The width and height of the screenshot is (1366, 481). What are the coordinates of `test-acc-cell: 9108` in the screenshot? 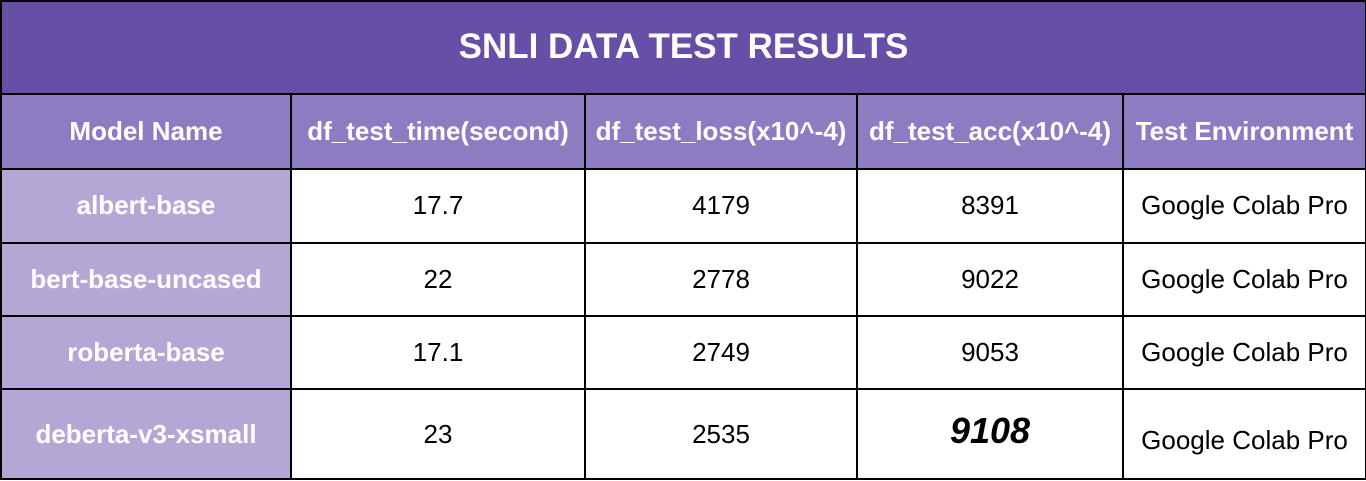 It's located at (990, 434).